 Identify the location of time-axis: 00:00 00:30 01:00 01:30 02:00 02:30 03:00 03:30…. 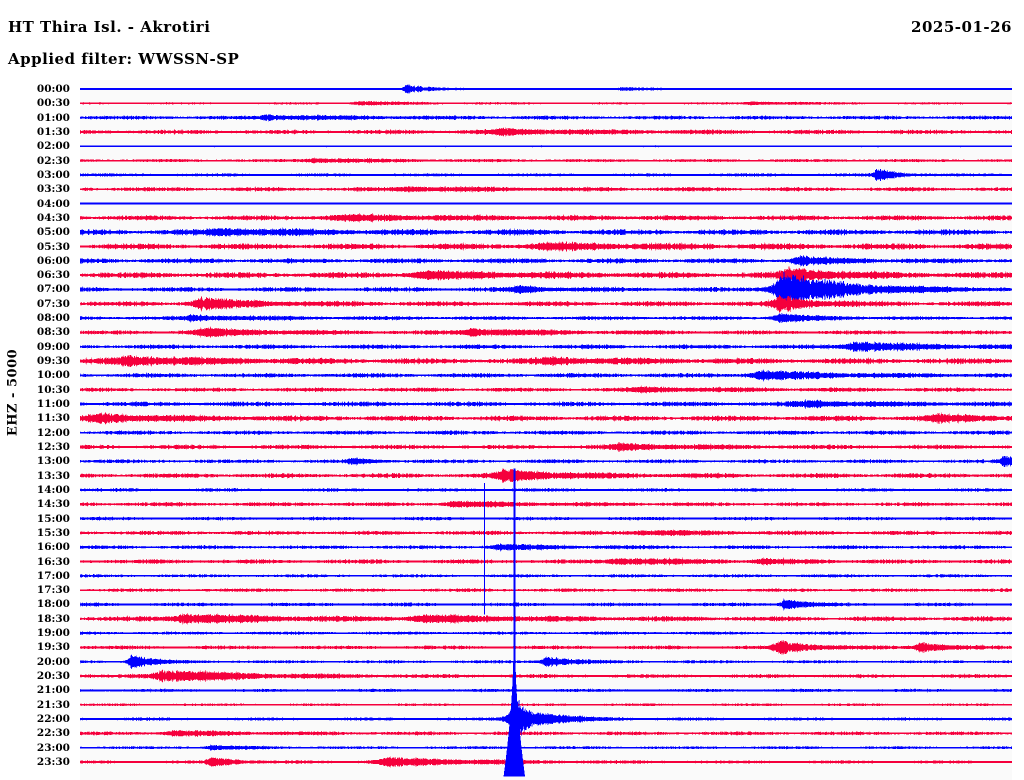
(39, 430).